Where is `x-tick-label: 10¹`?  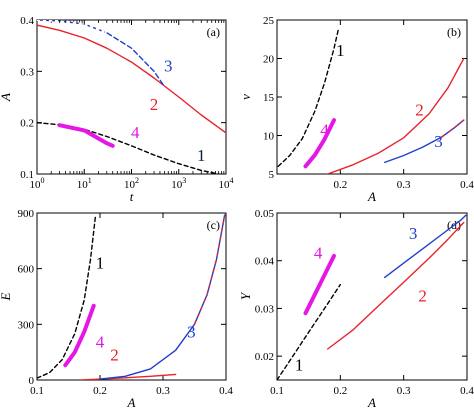 x-tick-label: 10¹ is located at coordinates (84, 183).